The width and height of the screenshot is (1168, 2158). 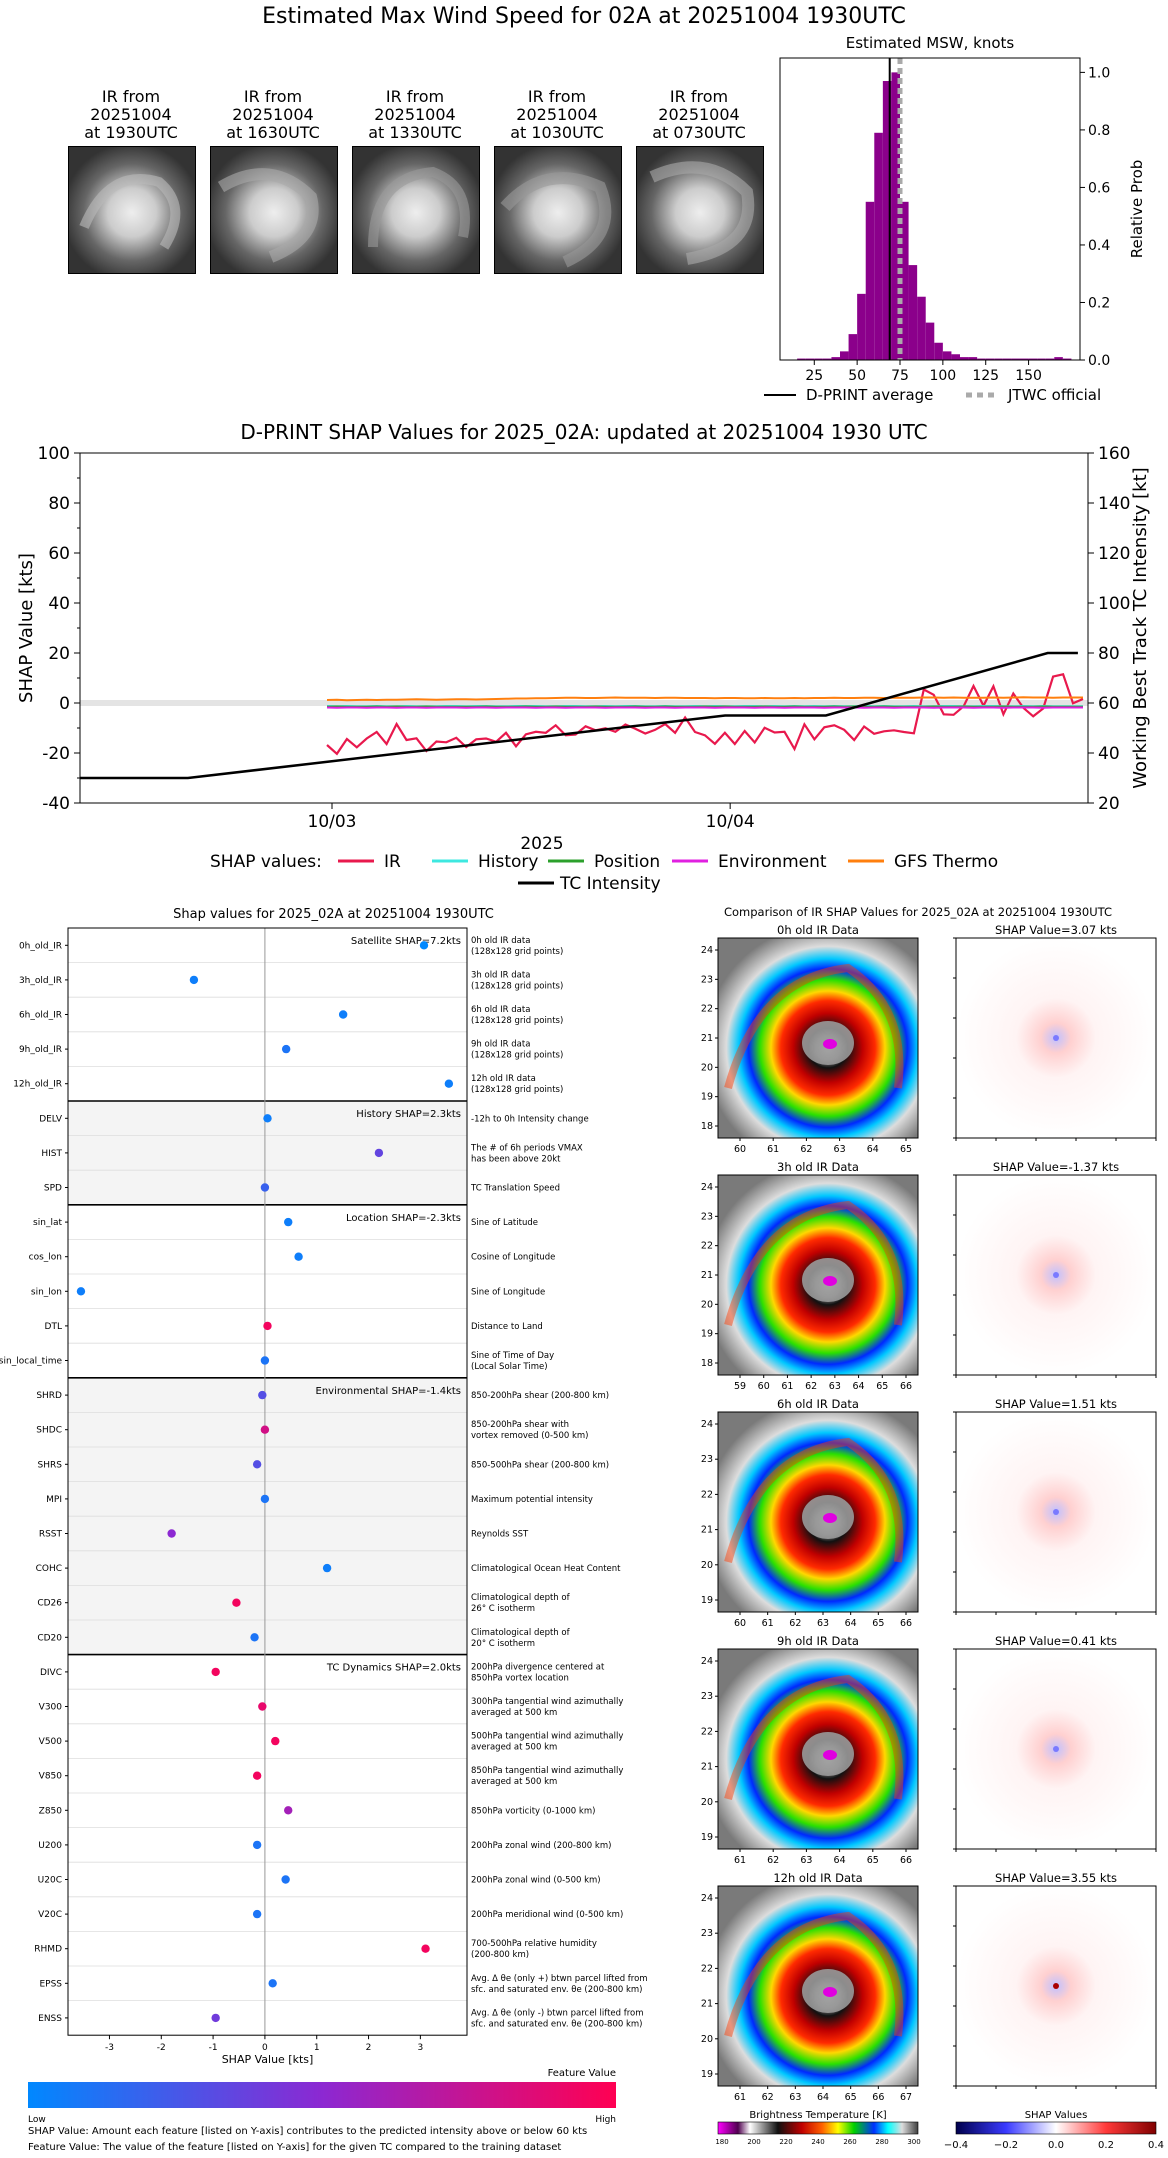 What do you see at coordinates (1056, 1404) in the screenshot?
I see `shap-panel-title: SHAP Value=1.51 kts` at bounding box center [1056, 1404].